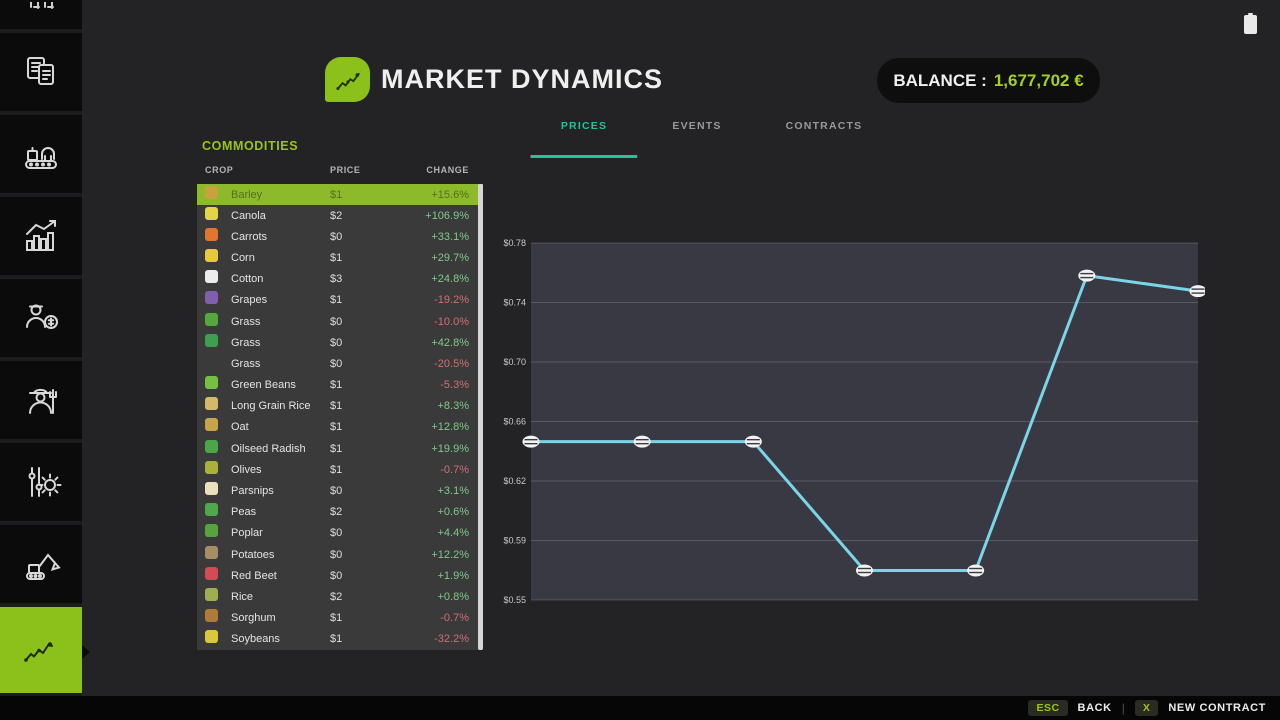 The image size is (1280, 720). What do you see at coordinates (340, 300) in the screenshot?
I see `commodity-row: Grapes $1 -19.2%` at bounding box center [340, 300].